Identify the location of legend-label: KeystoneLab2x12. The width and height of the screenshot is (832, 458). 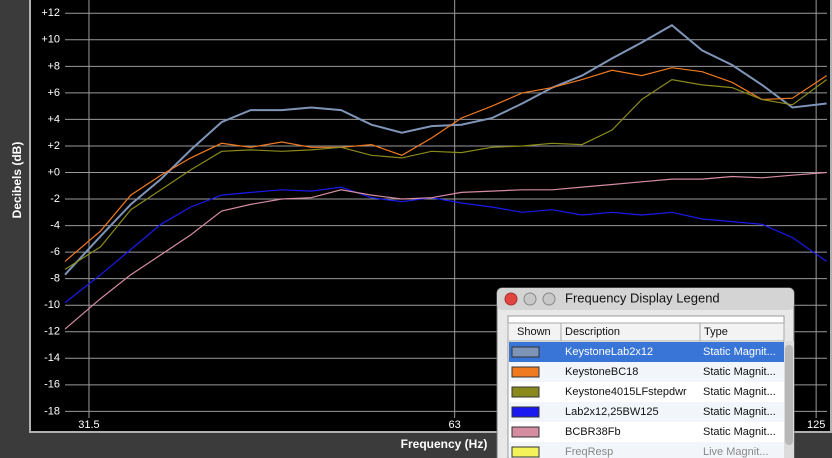
(609, 352).